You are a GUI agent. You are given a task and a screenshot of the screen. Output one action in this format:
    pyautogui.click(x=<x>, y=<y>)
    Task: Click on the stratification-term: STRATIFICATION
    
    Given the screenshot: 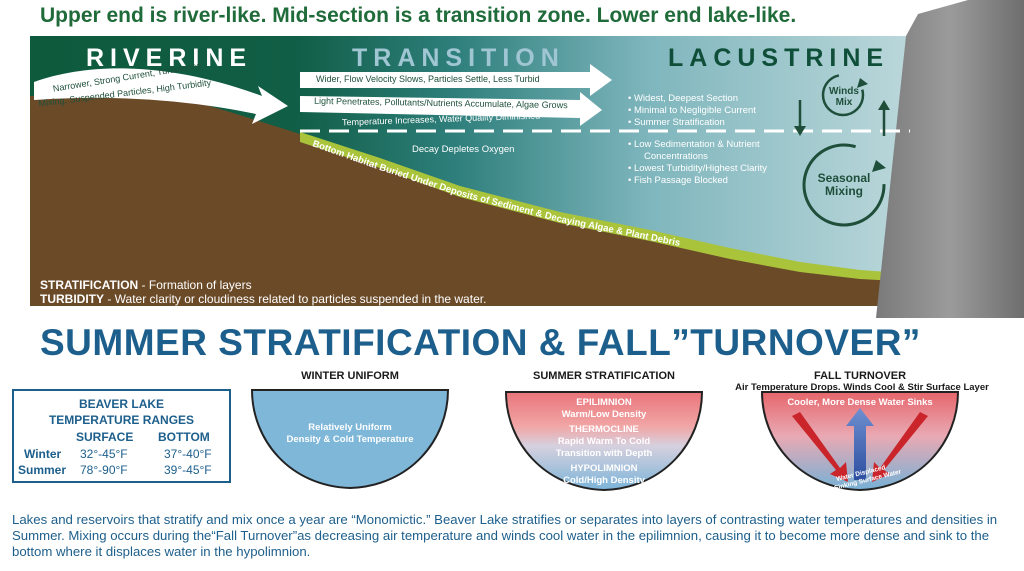 What is the action you would take?
    pyautogui.click(x=89, y=285)
    